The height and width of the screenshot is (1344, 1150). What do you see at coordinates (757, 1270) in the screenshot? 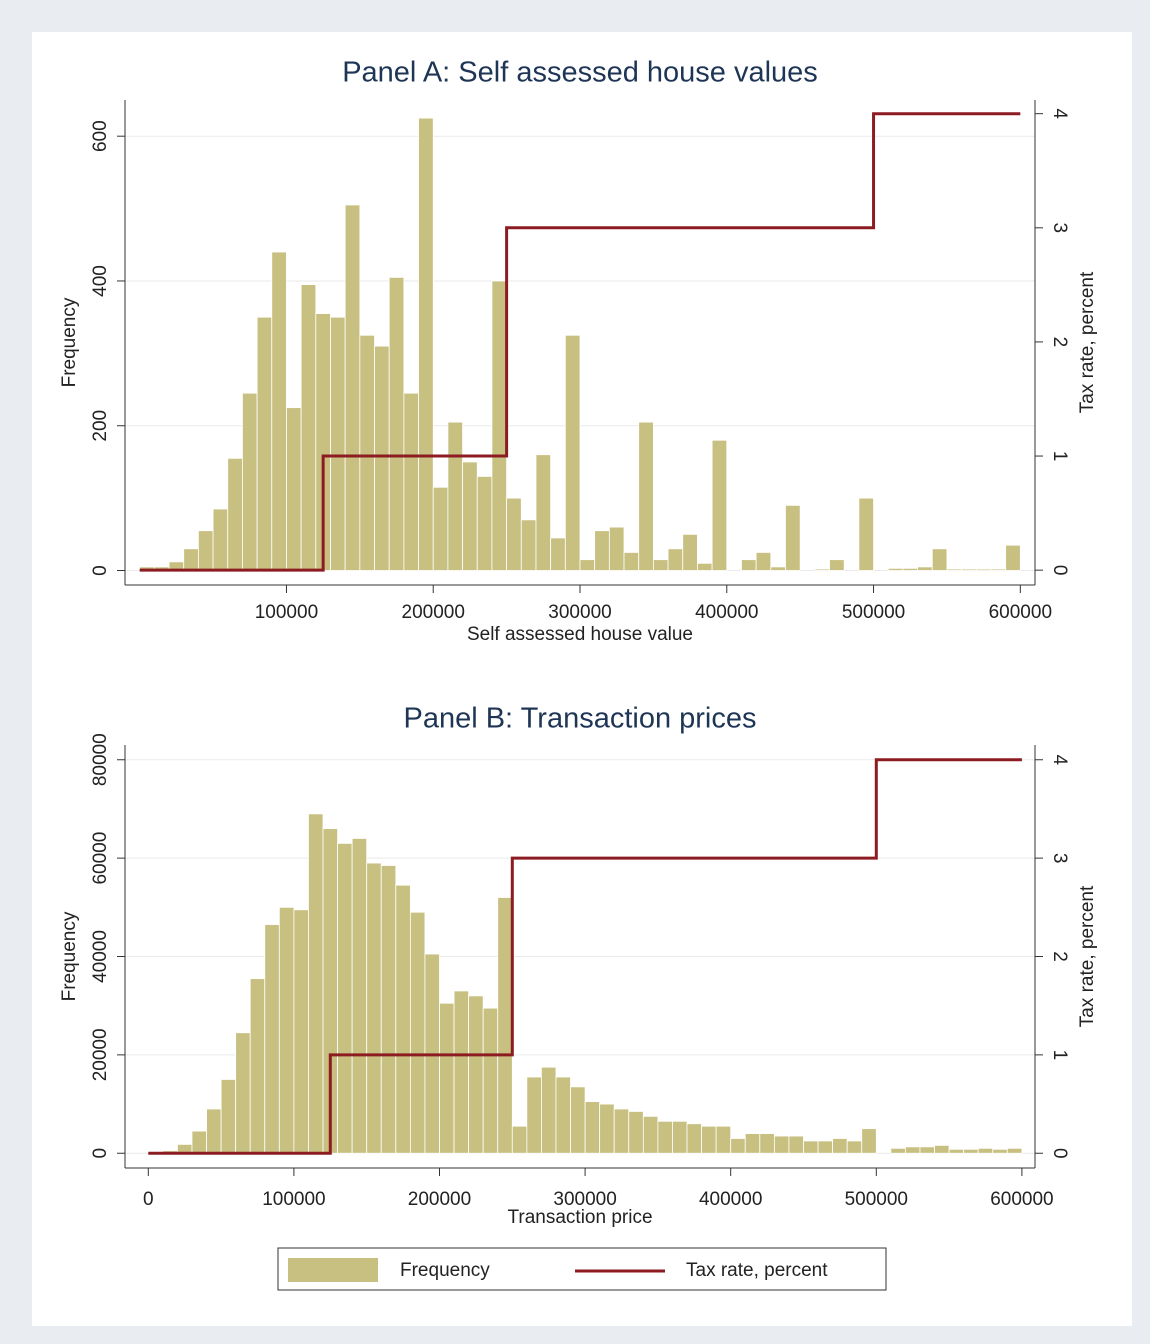
I see `legend-label: Tax rate, percent` at bounding box center [757, 1270].